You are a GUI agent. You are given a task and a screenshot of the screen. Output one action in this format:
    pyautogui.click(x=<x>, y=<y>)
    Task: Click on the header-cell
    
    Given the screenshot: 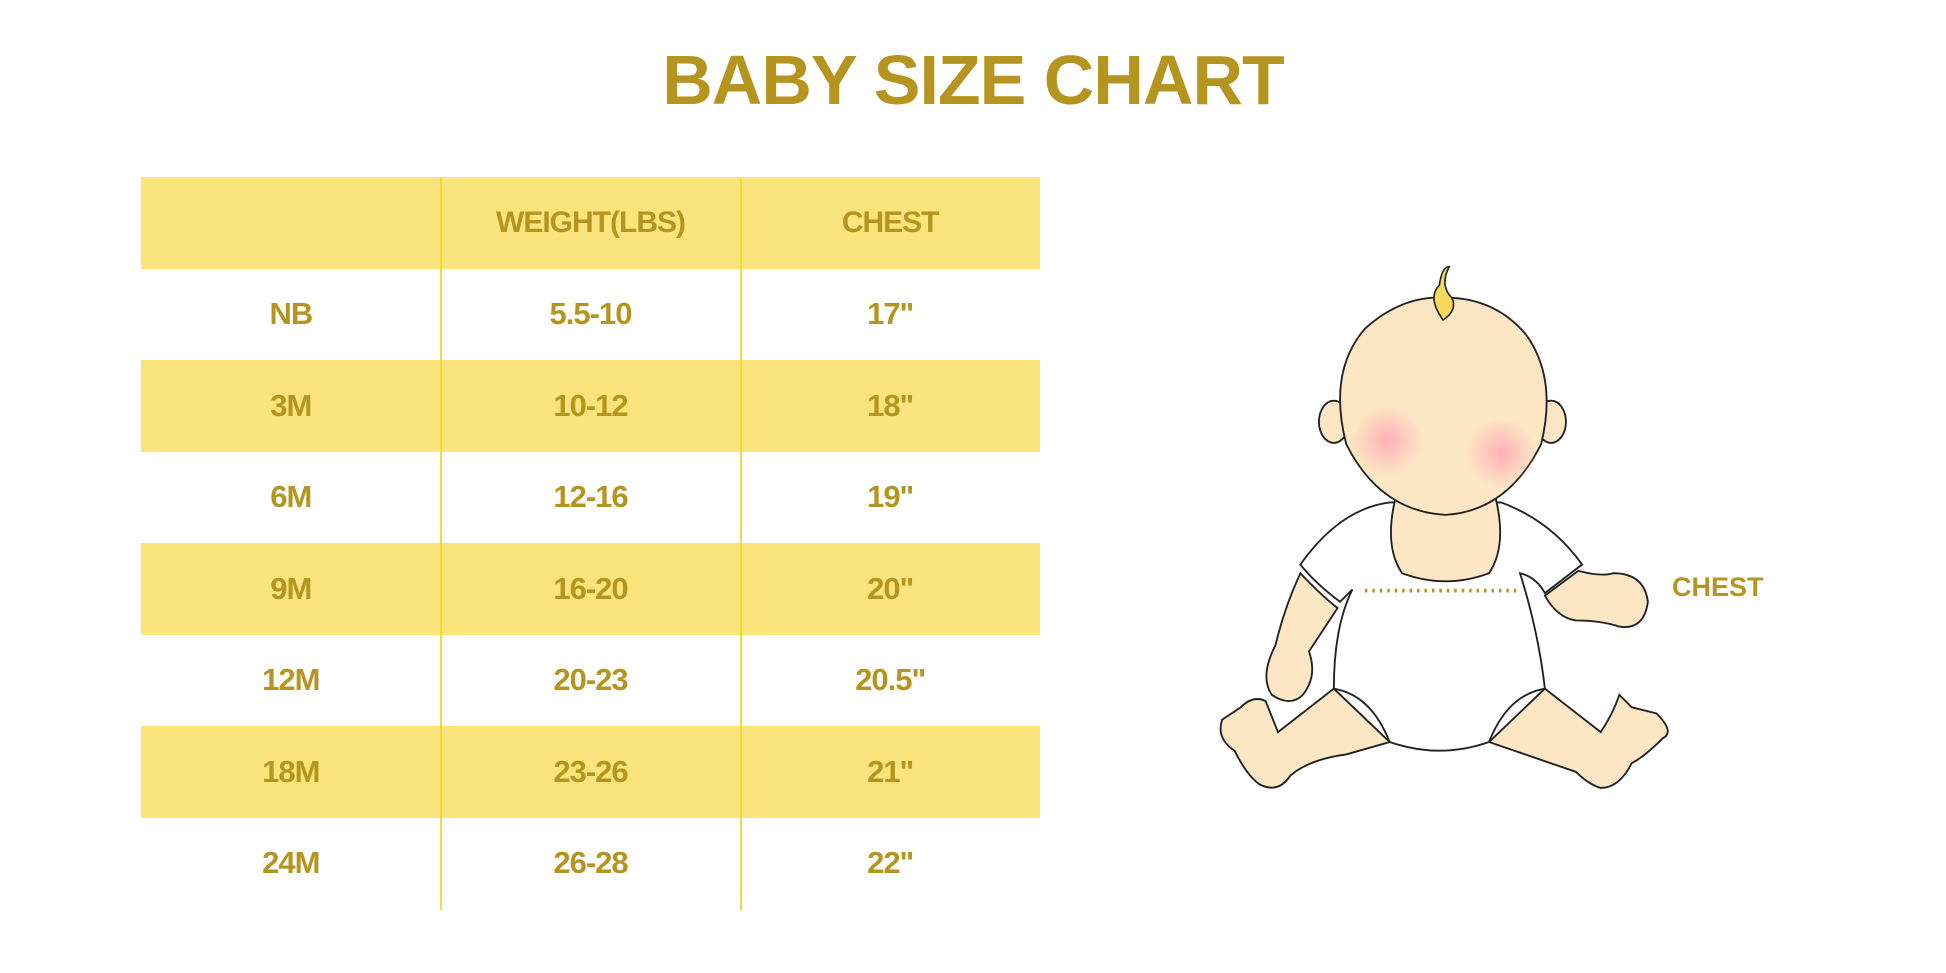 What is the action you would take?
    pyautogui.click(x=291, y=223)
    